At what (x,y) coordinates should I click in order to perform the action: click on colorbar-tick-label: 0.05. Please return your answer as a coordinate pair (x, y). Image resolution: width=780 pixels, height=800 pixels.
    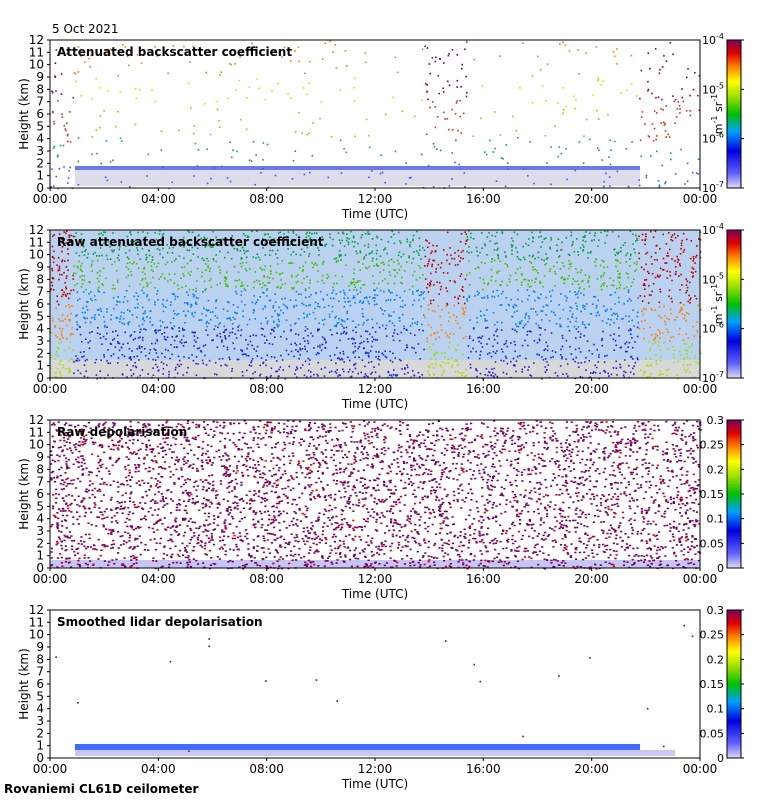
    Looking at the image, I should click on (712, 733).